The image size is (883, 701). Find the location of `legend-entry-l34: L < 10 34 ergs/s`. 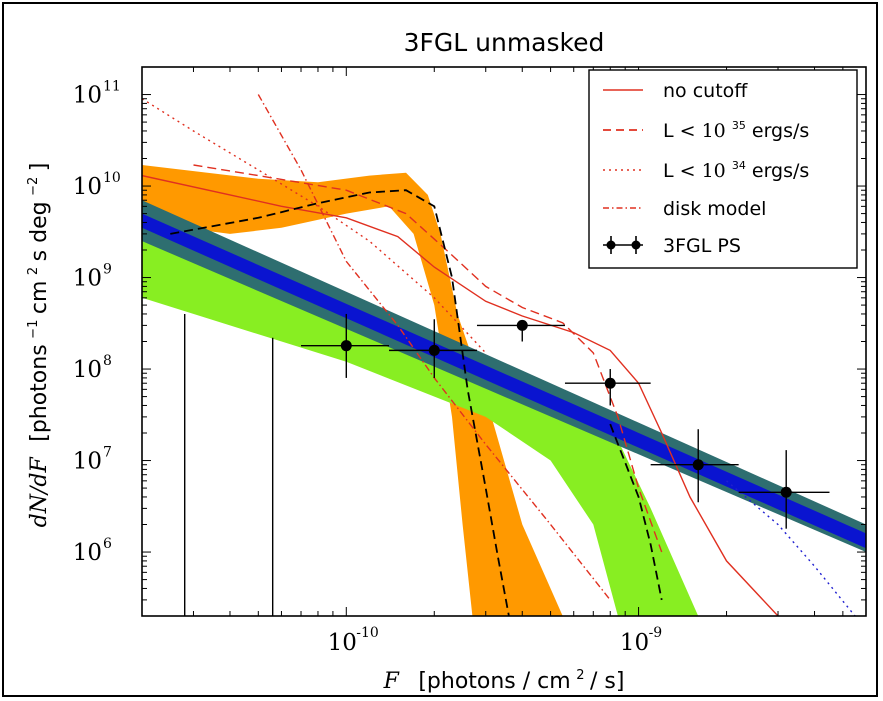

legend-entry-l34: L < 10 34 ergs/s is located at coordinates (706, 167).